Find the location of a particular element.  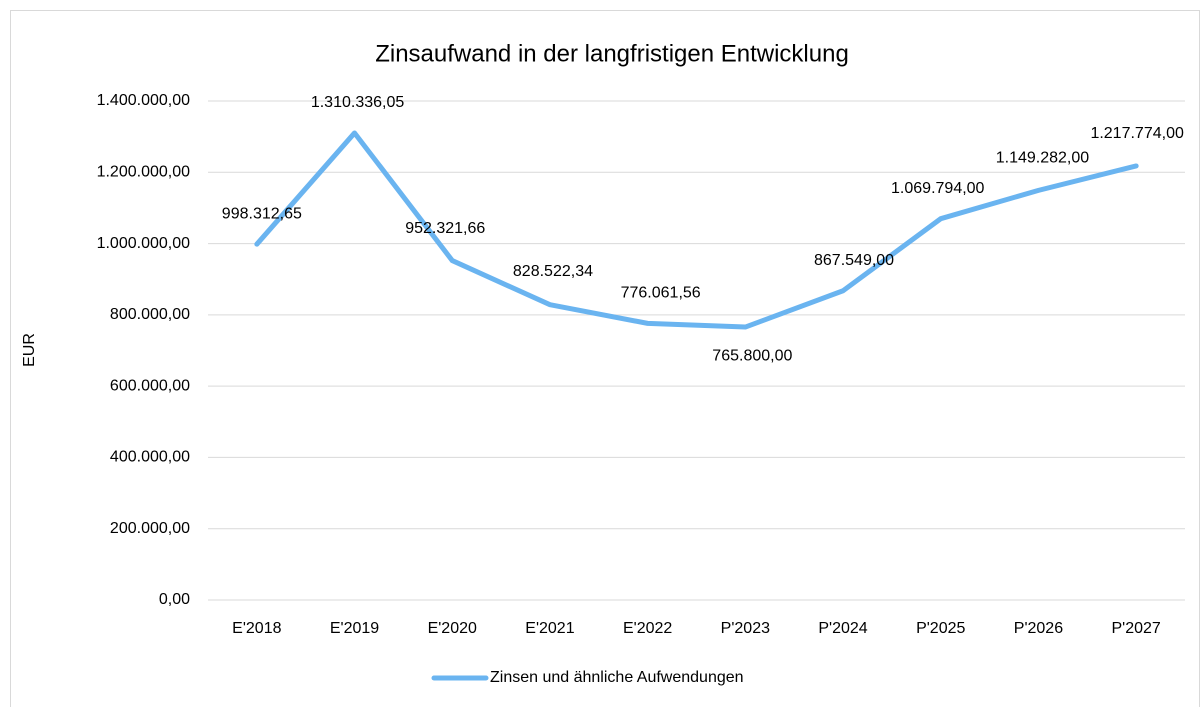

data-label: 1.069.794,00 is located at coordinates (938, 188).